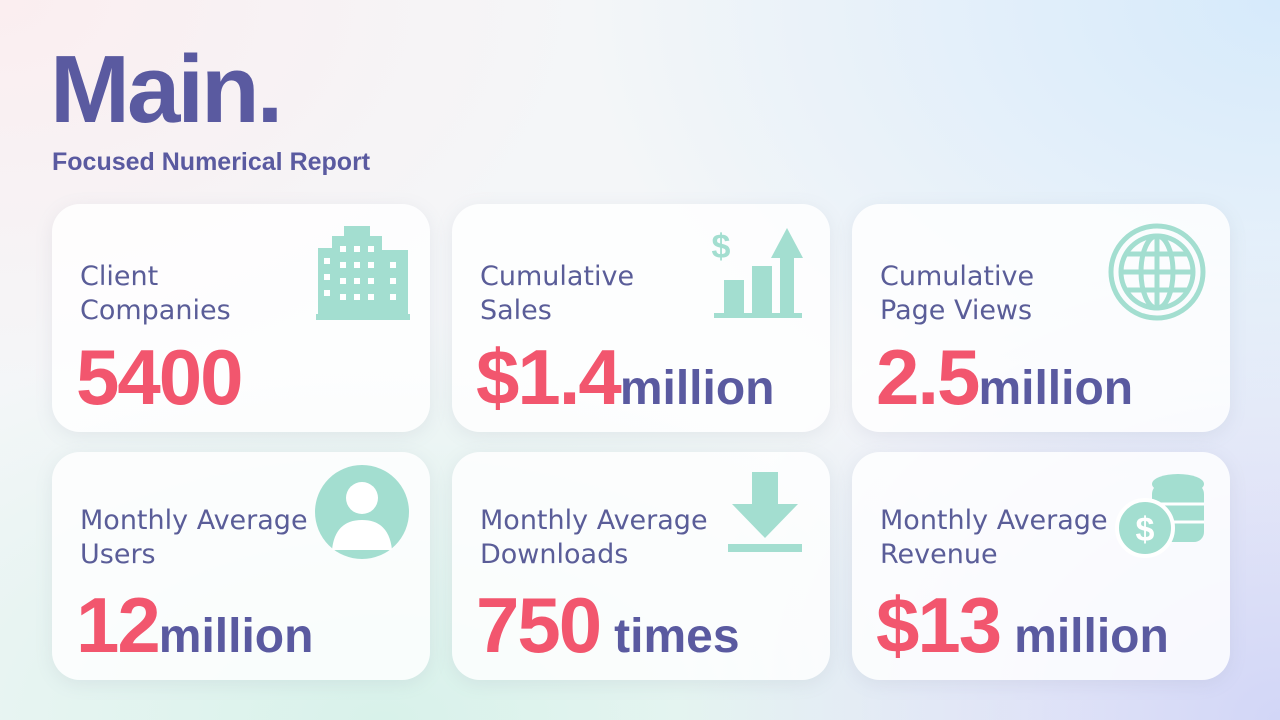 Image resolution: width=1280 pixels, height=720 pixels. Describe the element at coordinates (594, 538) in the screenshot. I see `card-label: Monthly Average Downloads` at that location.